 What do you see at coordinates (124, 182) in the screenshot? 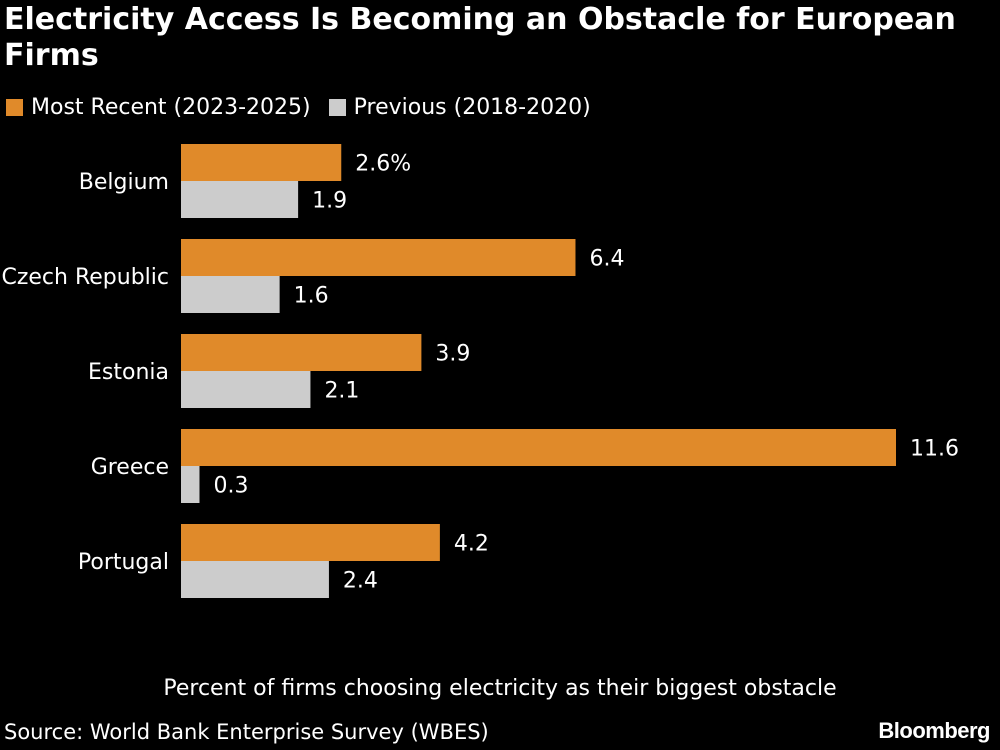
I see `category-label-belgium: Belgium` at bounding box center [124, 182].